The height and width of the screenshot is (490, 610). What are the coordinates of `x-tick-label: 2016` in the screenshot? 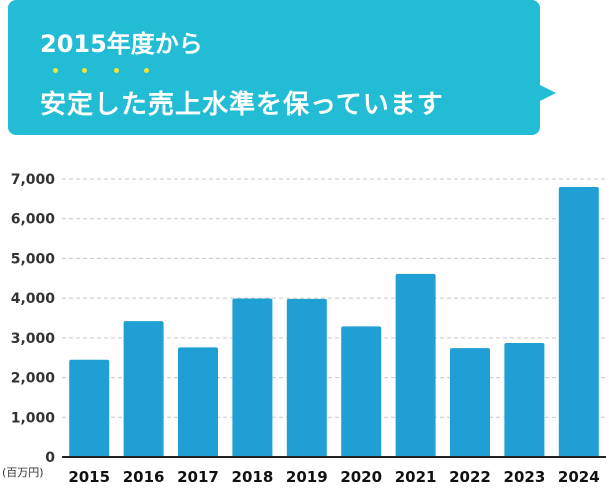 It's located at (144, 477).